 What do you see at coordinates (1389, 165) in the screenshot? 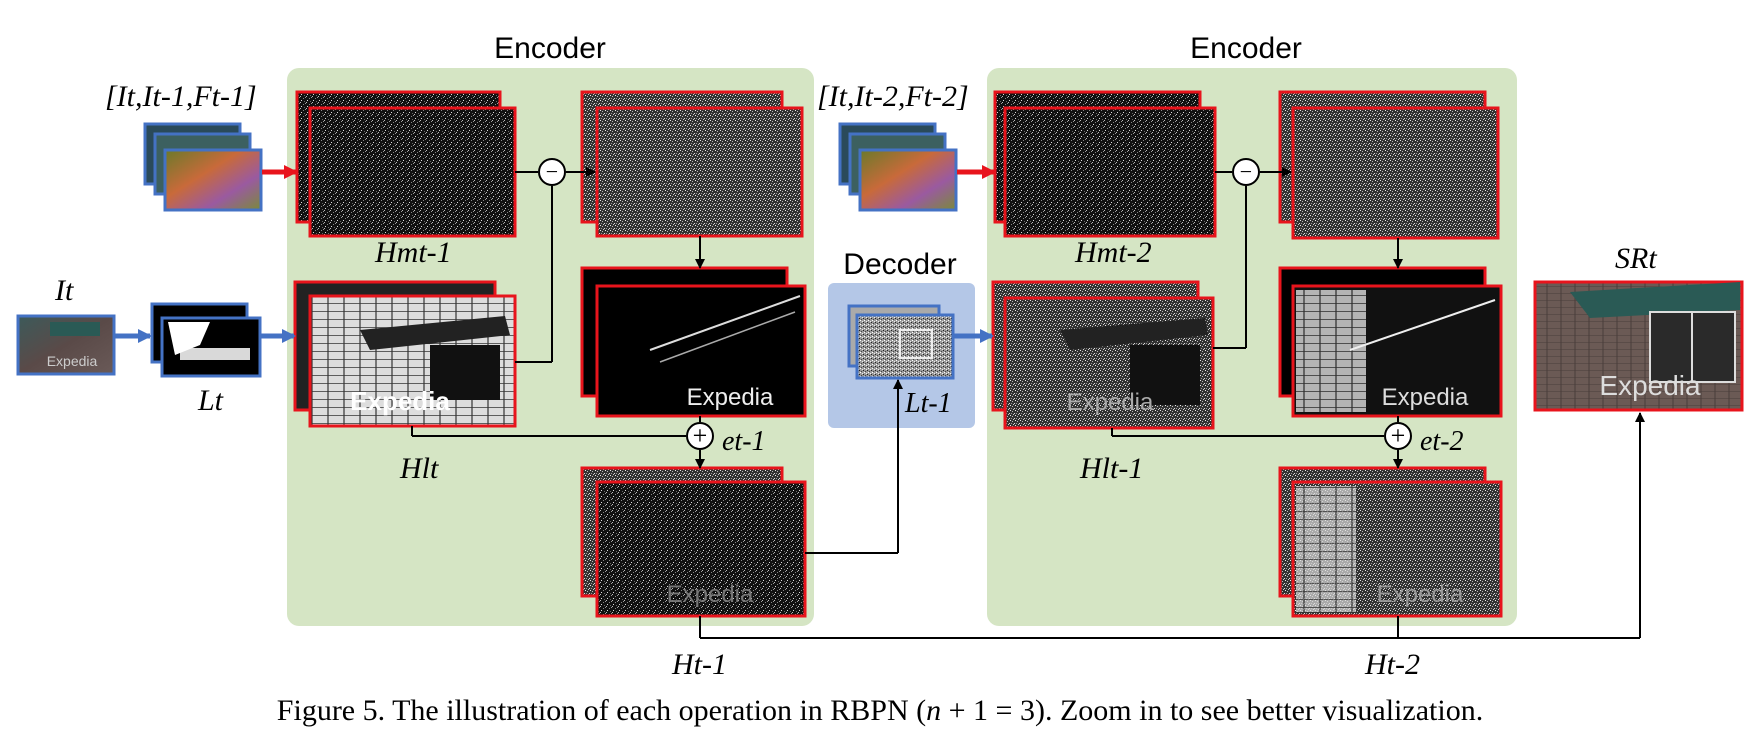
I see `feature-diff-right` at bounding box center [1389, 165].